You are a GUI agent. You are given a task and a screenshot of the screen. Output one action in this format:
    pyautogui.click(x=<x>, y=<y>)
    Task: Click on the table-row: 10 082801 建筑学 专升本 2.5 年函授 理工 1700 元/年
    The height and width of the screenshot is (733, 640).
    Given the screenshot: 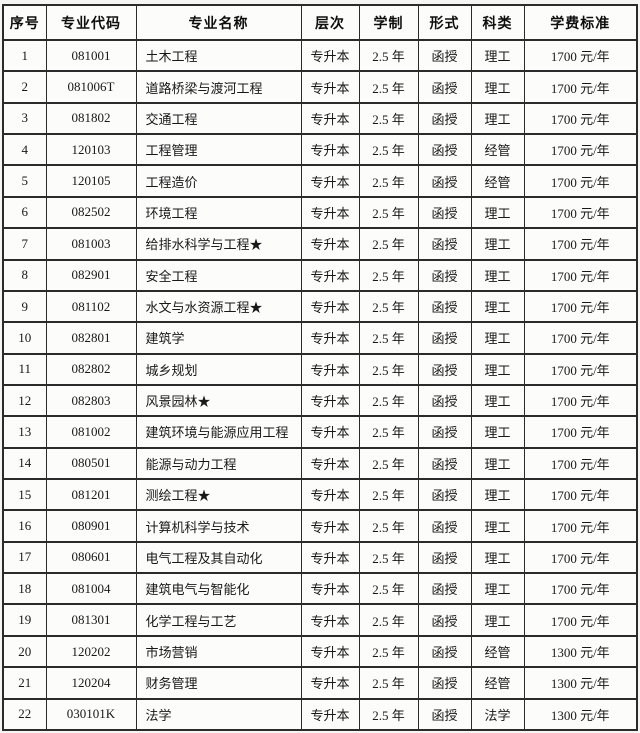 What is the action you would take?
    pyautogui.click(x=320, y=338)
    